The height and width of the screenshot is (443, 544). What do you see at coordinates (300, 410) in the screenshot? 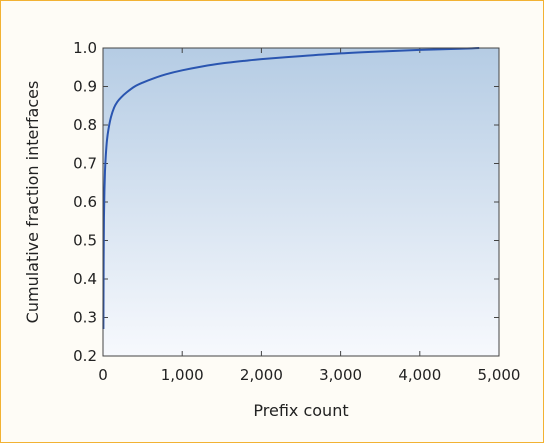
I see `x-axis-title: Prefix count` at bounding box center [300, 410].